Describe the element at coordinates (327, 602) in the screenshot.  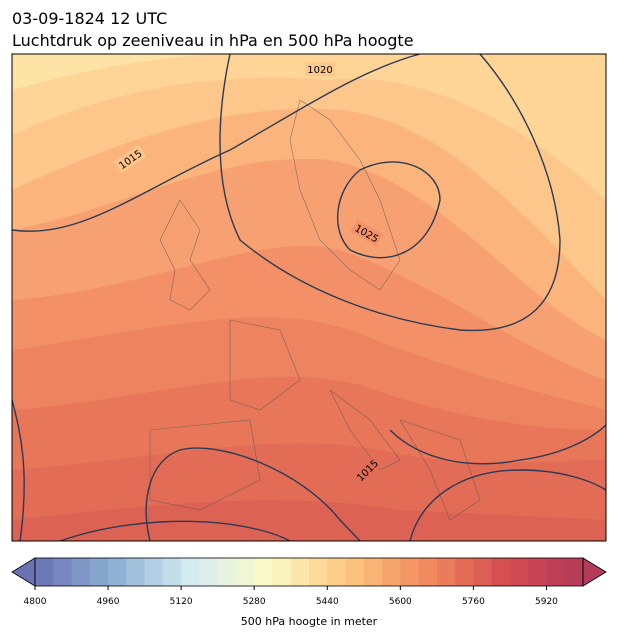
I see `colorbar-tick-label: 5440` at that location.